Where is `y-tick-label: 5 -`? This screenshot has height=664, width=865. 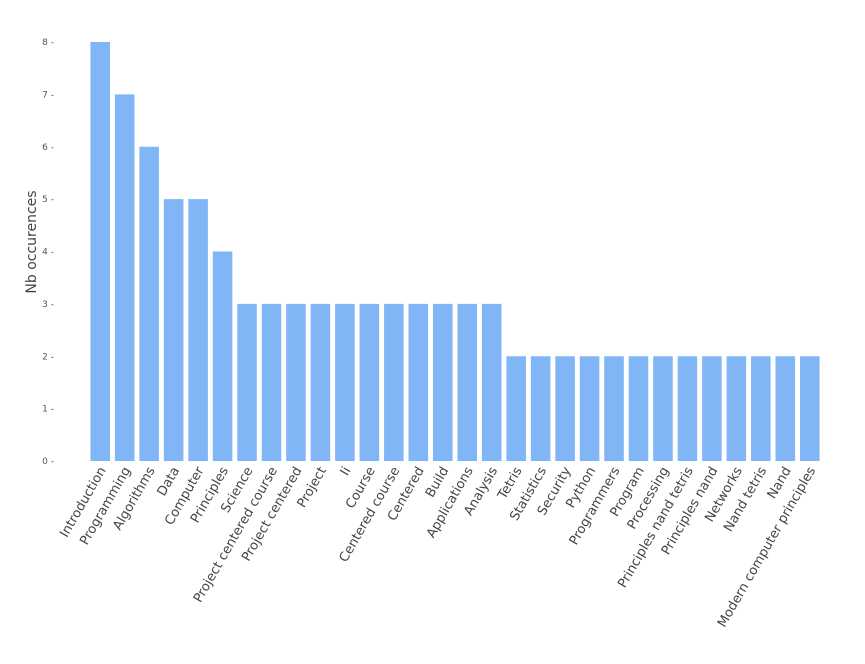
y-tick-label: 5 - is located at coordinates (48, 200).